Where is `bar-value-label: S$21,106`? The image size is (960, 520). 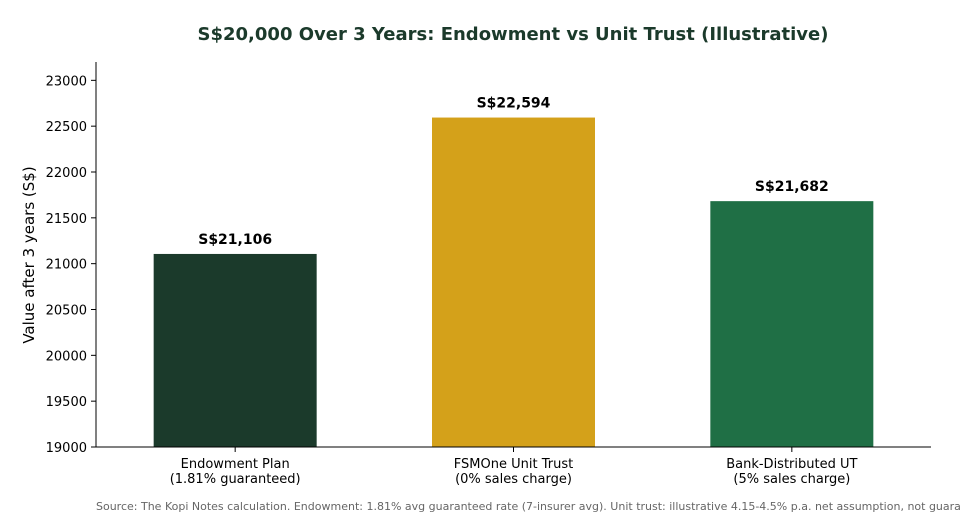
bar-value-label: S$21,106 is located at coordinates (235, 240).